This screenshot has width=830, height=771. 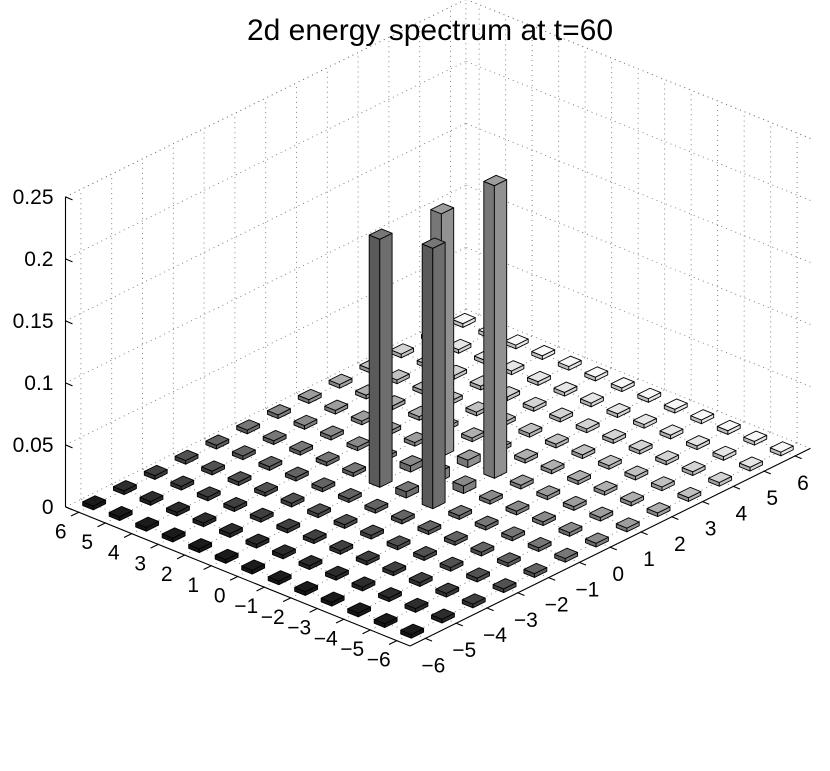 What do you see at coordinates (742, 513) in the screenshot?
I see `x-tick-label: 4` at bounding box center [742, 513].